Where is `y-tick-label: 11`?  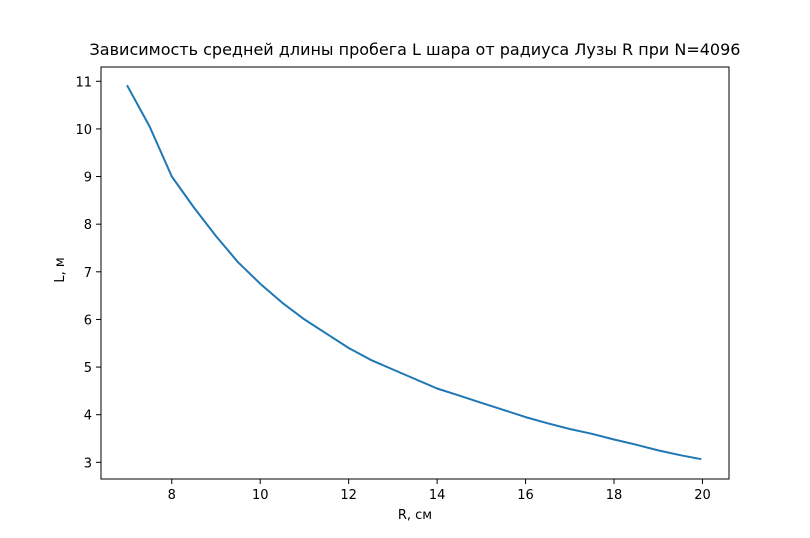 y-tick-label: 11 is located at coordinates (83, 82).